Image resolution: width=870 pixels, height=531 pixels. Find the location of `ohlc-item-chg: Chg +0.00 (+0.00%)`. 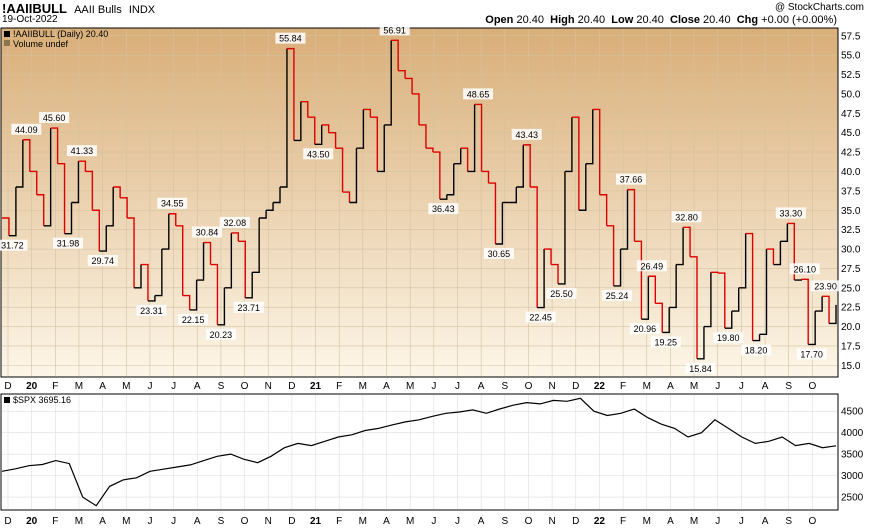

ohlc-item-chg: Chg +0.00 (+0.00%) is located at coordinates (786, 20).